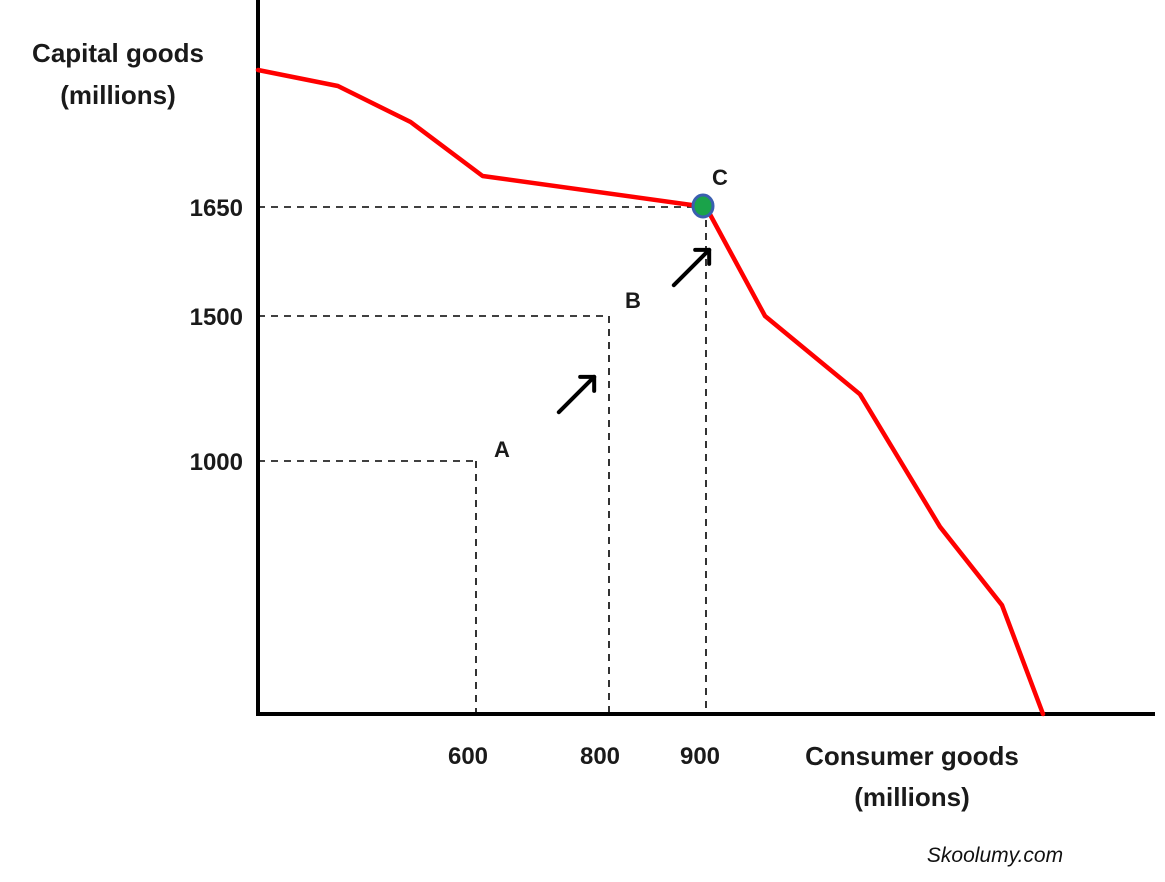 The image size is (1165, 882). I want to click on x-tick-label-600: 600, so click(468, 756).